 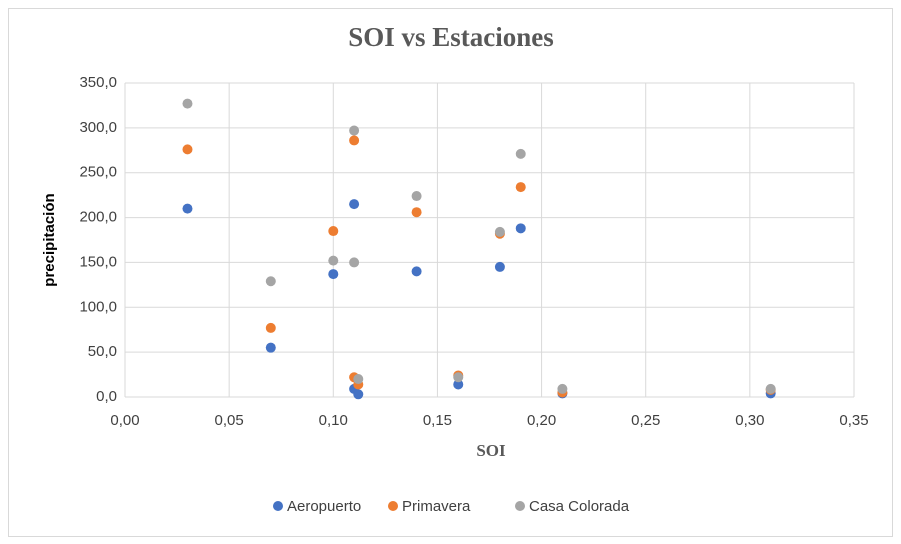 I want to click on x-tick-label: 0,20, so click(x=541, y=420).